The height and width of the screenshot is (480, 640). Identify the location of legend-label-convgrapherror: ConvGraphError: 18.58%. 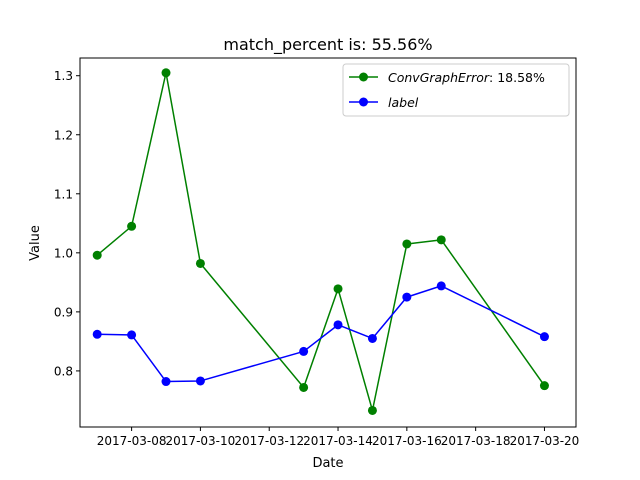
(466, 77).